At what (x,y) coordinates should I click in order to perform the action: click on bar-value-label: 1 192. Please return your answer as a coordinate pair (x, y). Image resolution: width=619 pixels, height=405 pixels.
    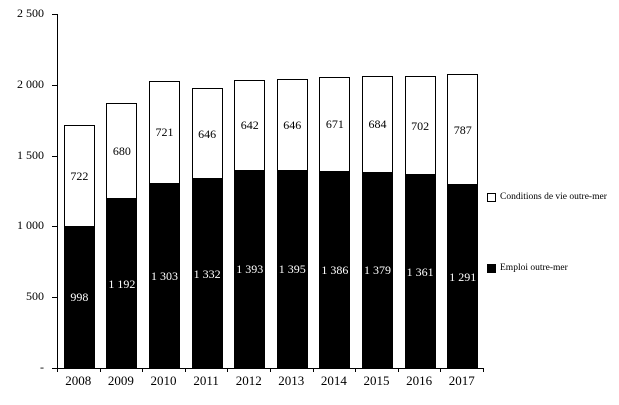
    Looking at the image, I should click on (122, 283).